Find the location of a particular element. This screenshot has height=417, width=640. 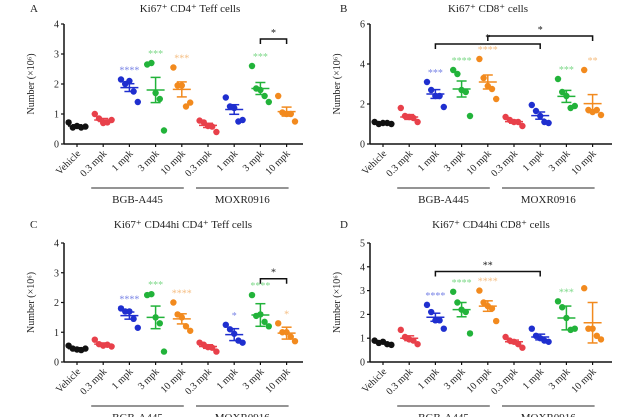

panel-b-title: Ki67⁺ CD8⁺ cells is located at coordinates (488, 9).